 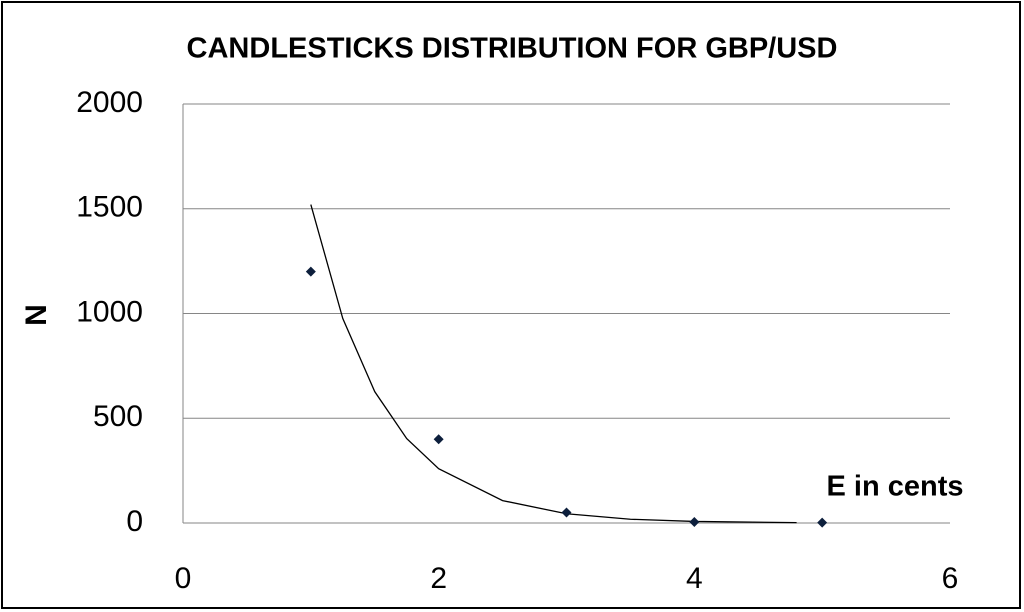 What do you see at coordinates (109, 102) in the screenshot?
I see `y-tick-label: 2000` at bounding box center [109, 102].